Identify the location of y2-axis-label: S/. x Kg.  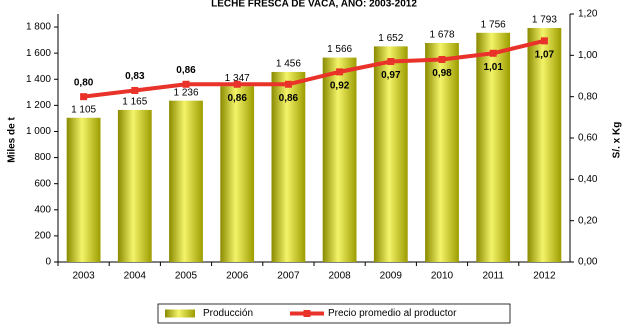
(617, 140).